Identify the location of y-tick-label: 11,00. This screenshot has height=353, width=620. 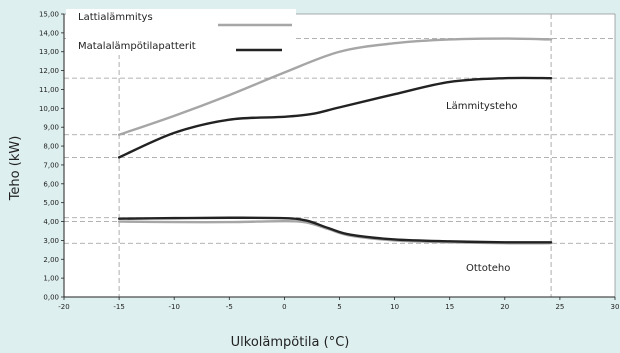
(49, 90).